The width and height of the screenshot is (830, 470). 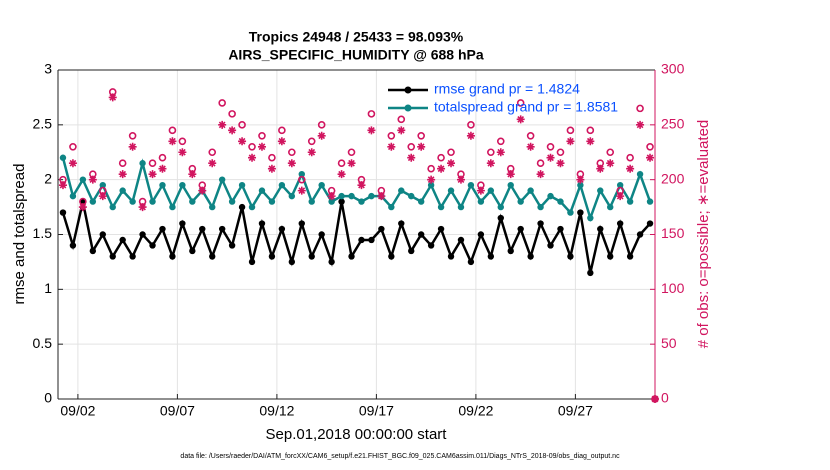 I want to click on y-tick-label: 3, so click(x=48, y=69).